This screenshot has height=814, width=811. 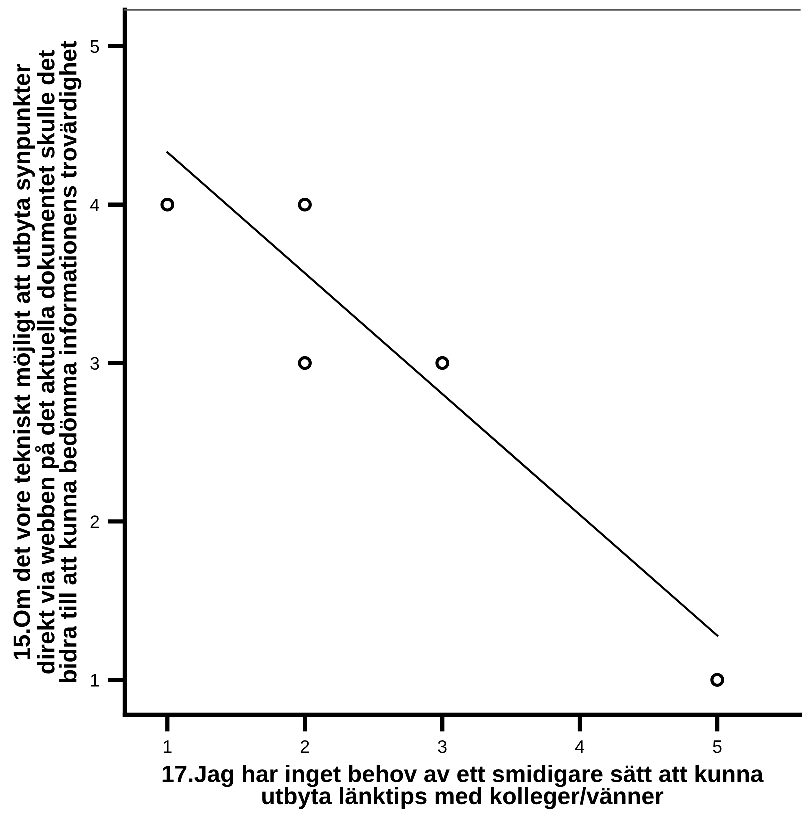 What do you see at coordinates (95, 680) in the screenshot?
I see `y-tick-label: 1` at bounding box center [95, 680].